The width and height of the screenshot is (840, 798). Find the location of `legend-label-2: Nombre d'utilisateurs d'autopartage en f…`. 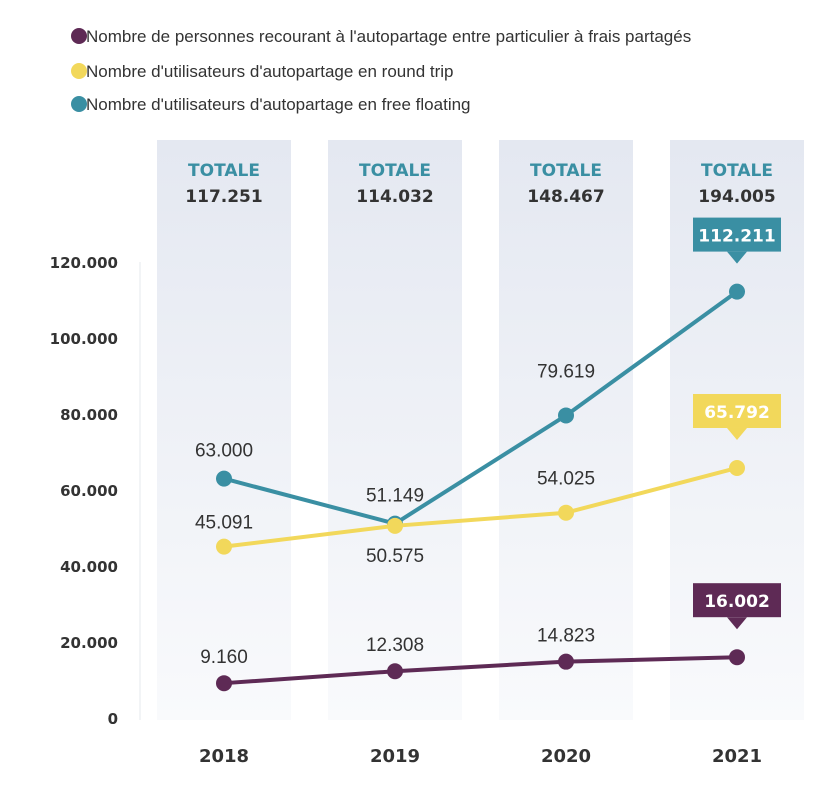

legend-label-2: Nombre d'utilisateurs d'autopartage en f… is located at coordinates (278, 104).